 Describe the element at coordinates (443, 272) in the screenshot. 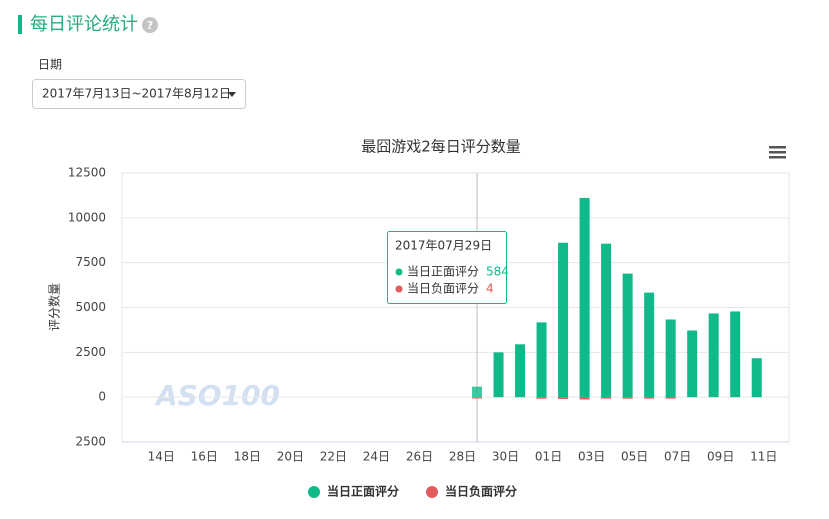

I see `tooltip-name: 当日正面评分` at that location.